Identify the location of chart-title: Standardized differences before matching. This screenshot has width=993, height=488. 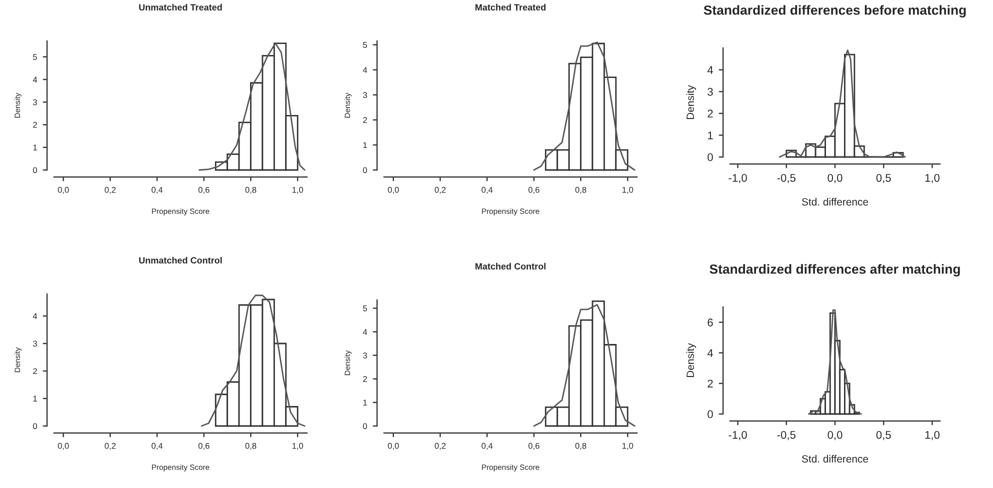
(835, 11).